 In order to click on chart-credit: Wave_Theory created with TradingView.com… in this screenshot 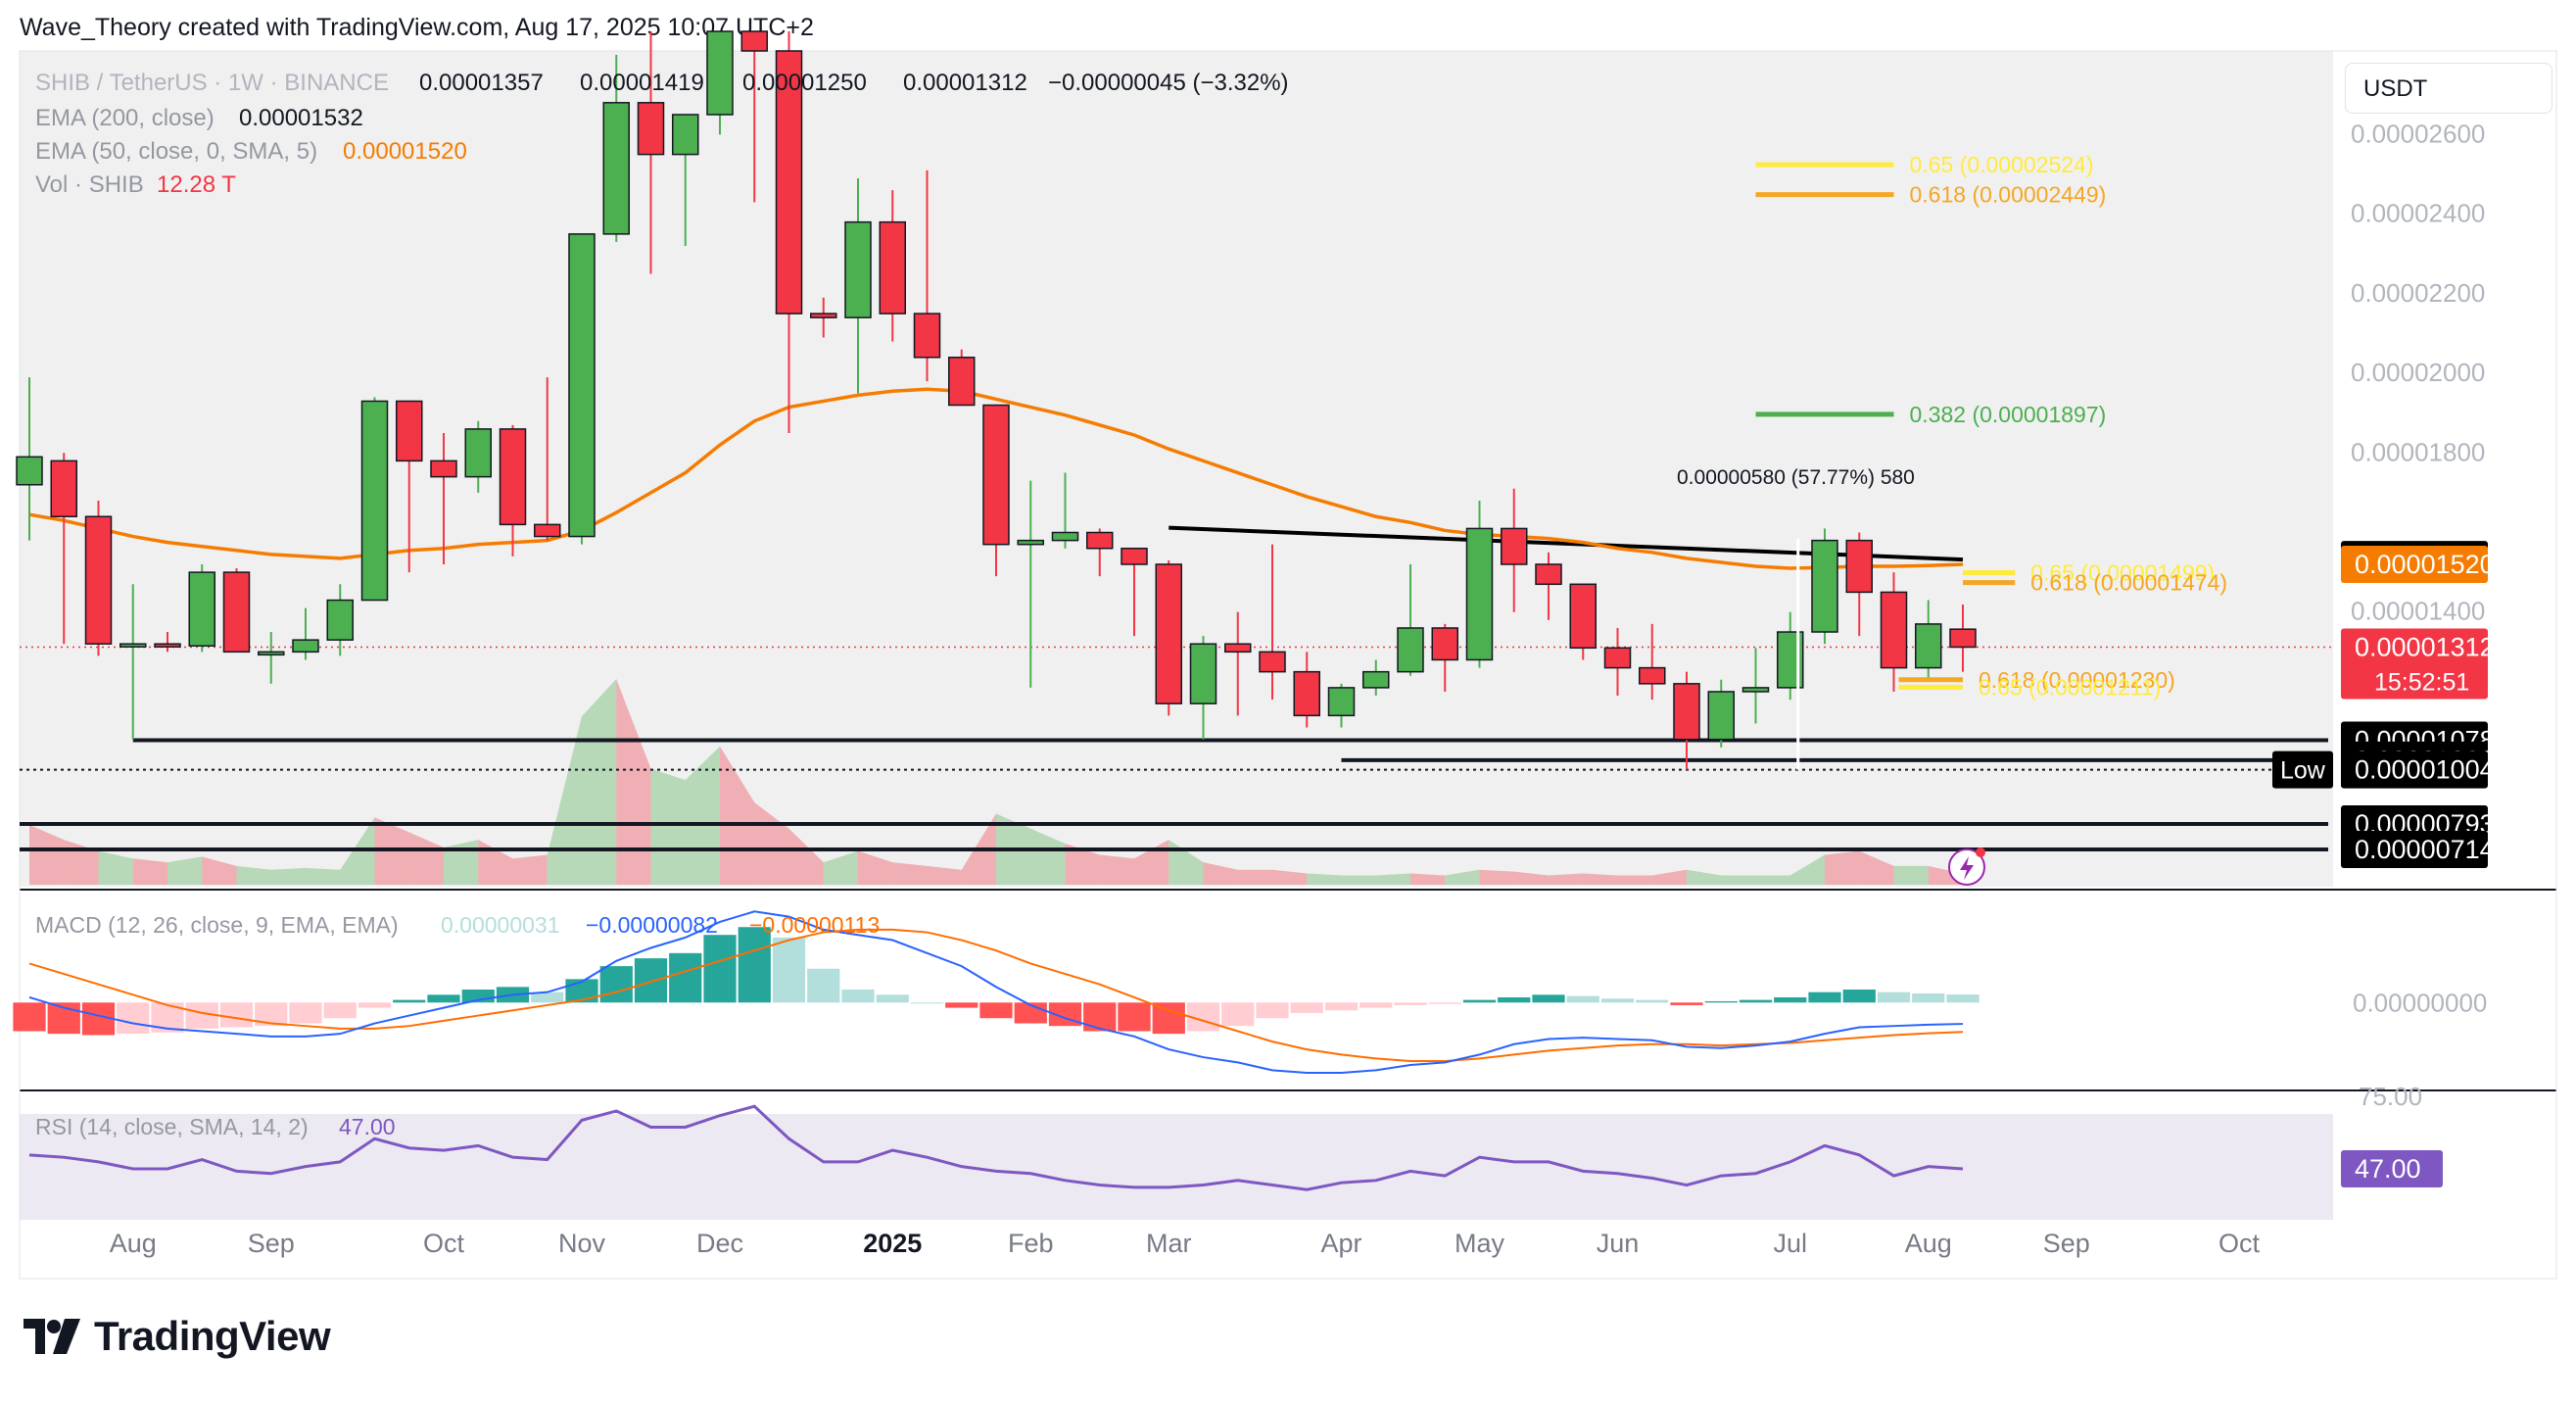, I will do `click(417, 28)`.